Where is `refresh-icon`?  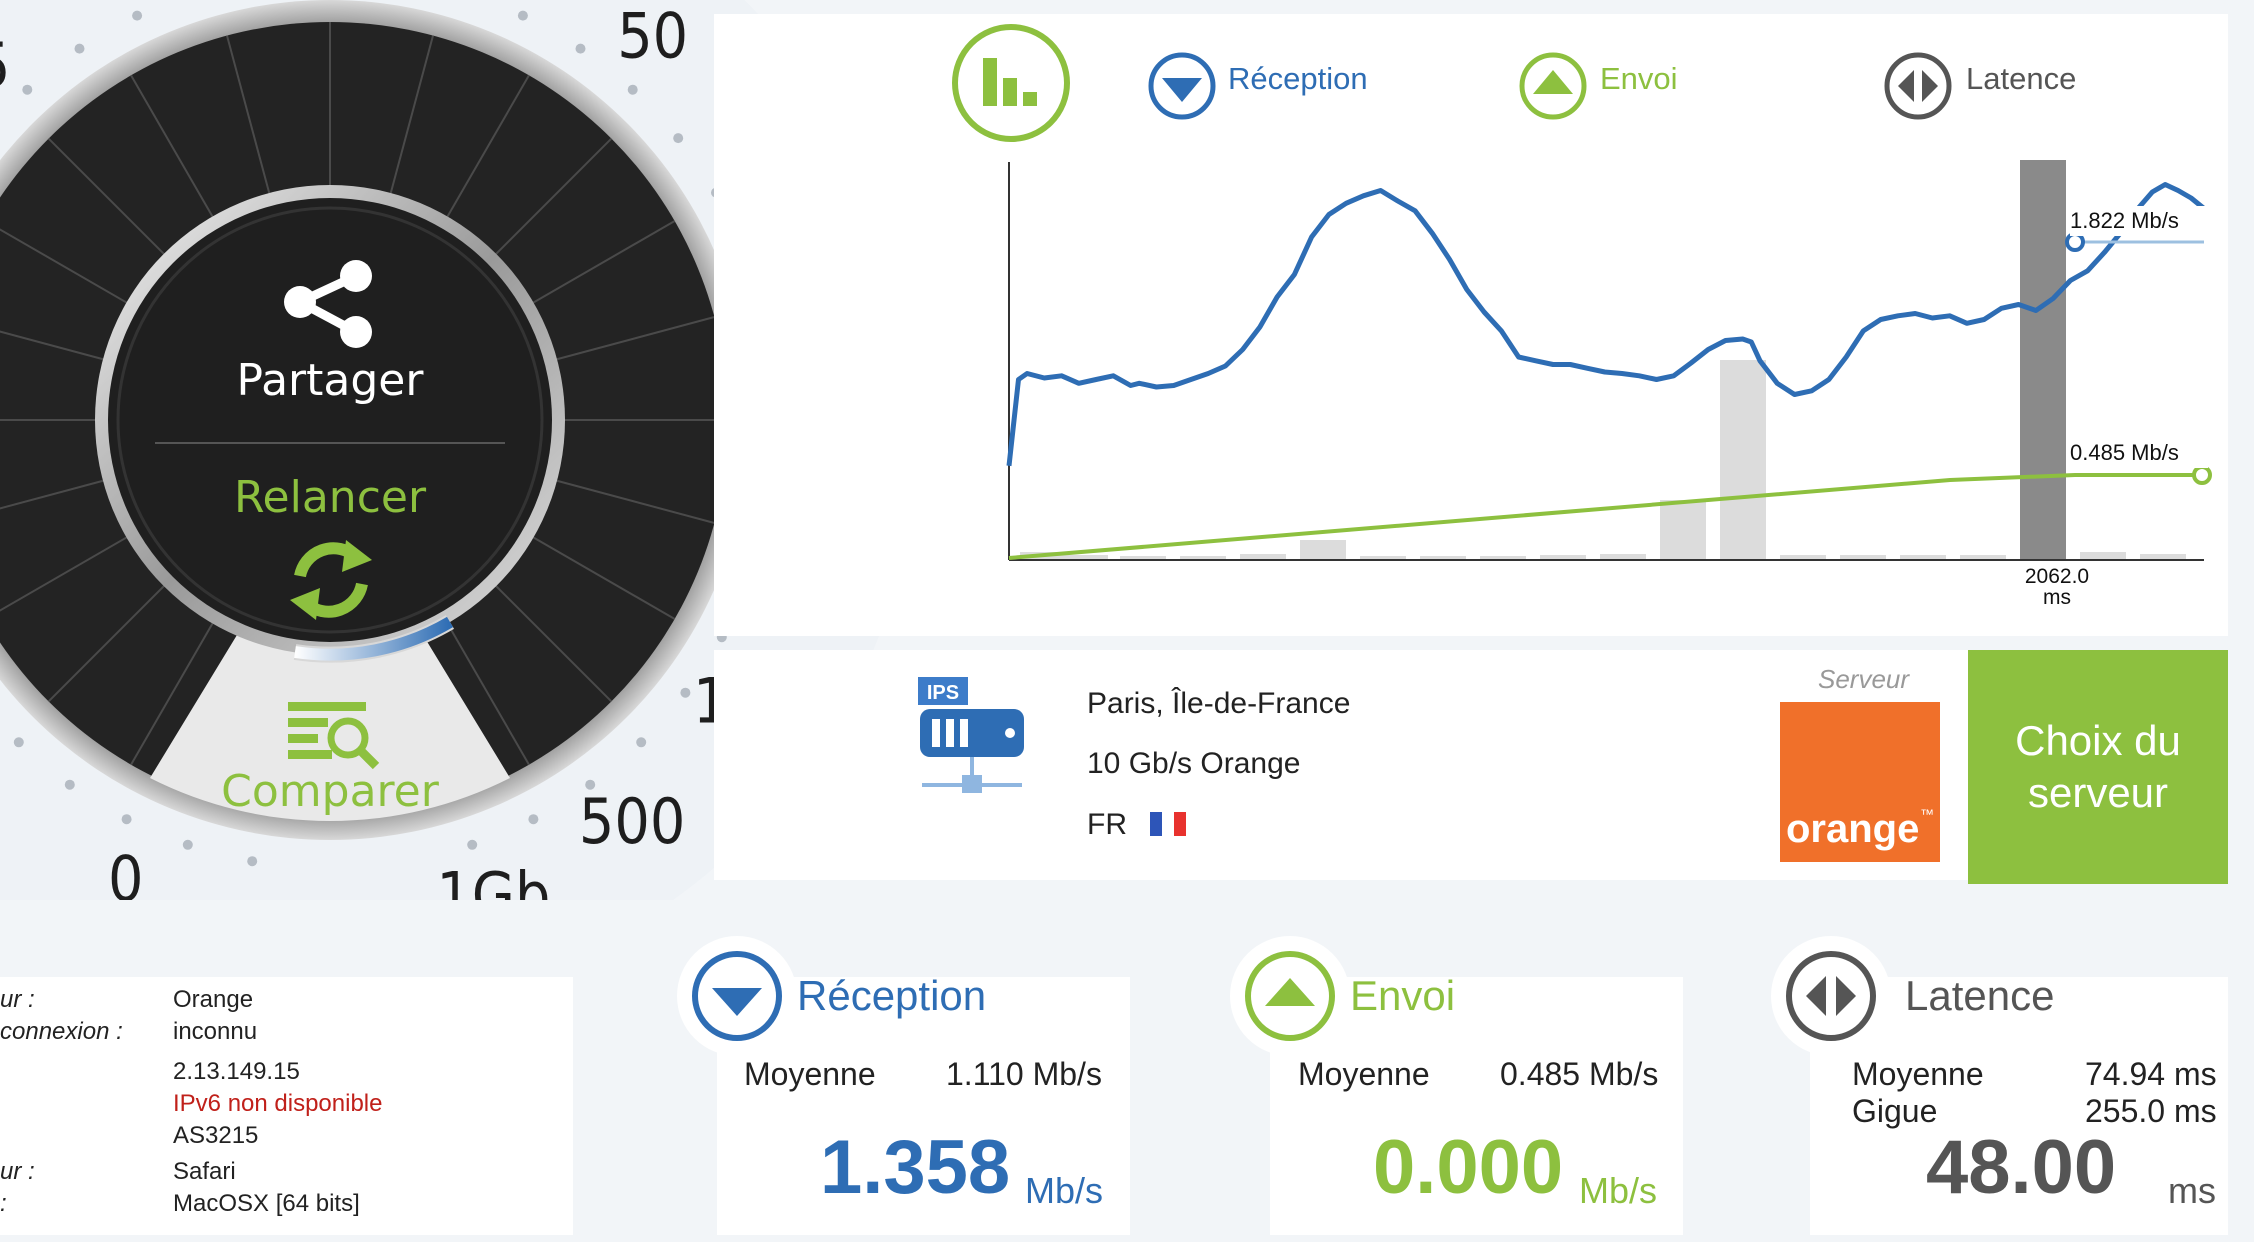 refresh-icon is located at coordinates (331, 580).